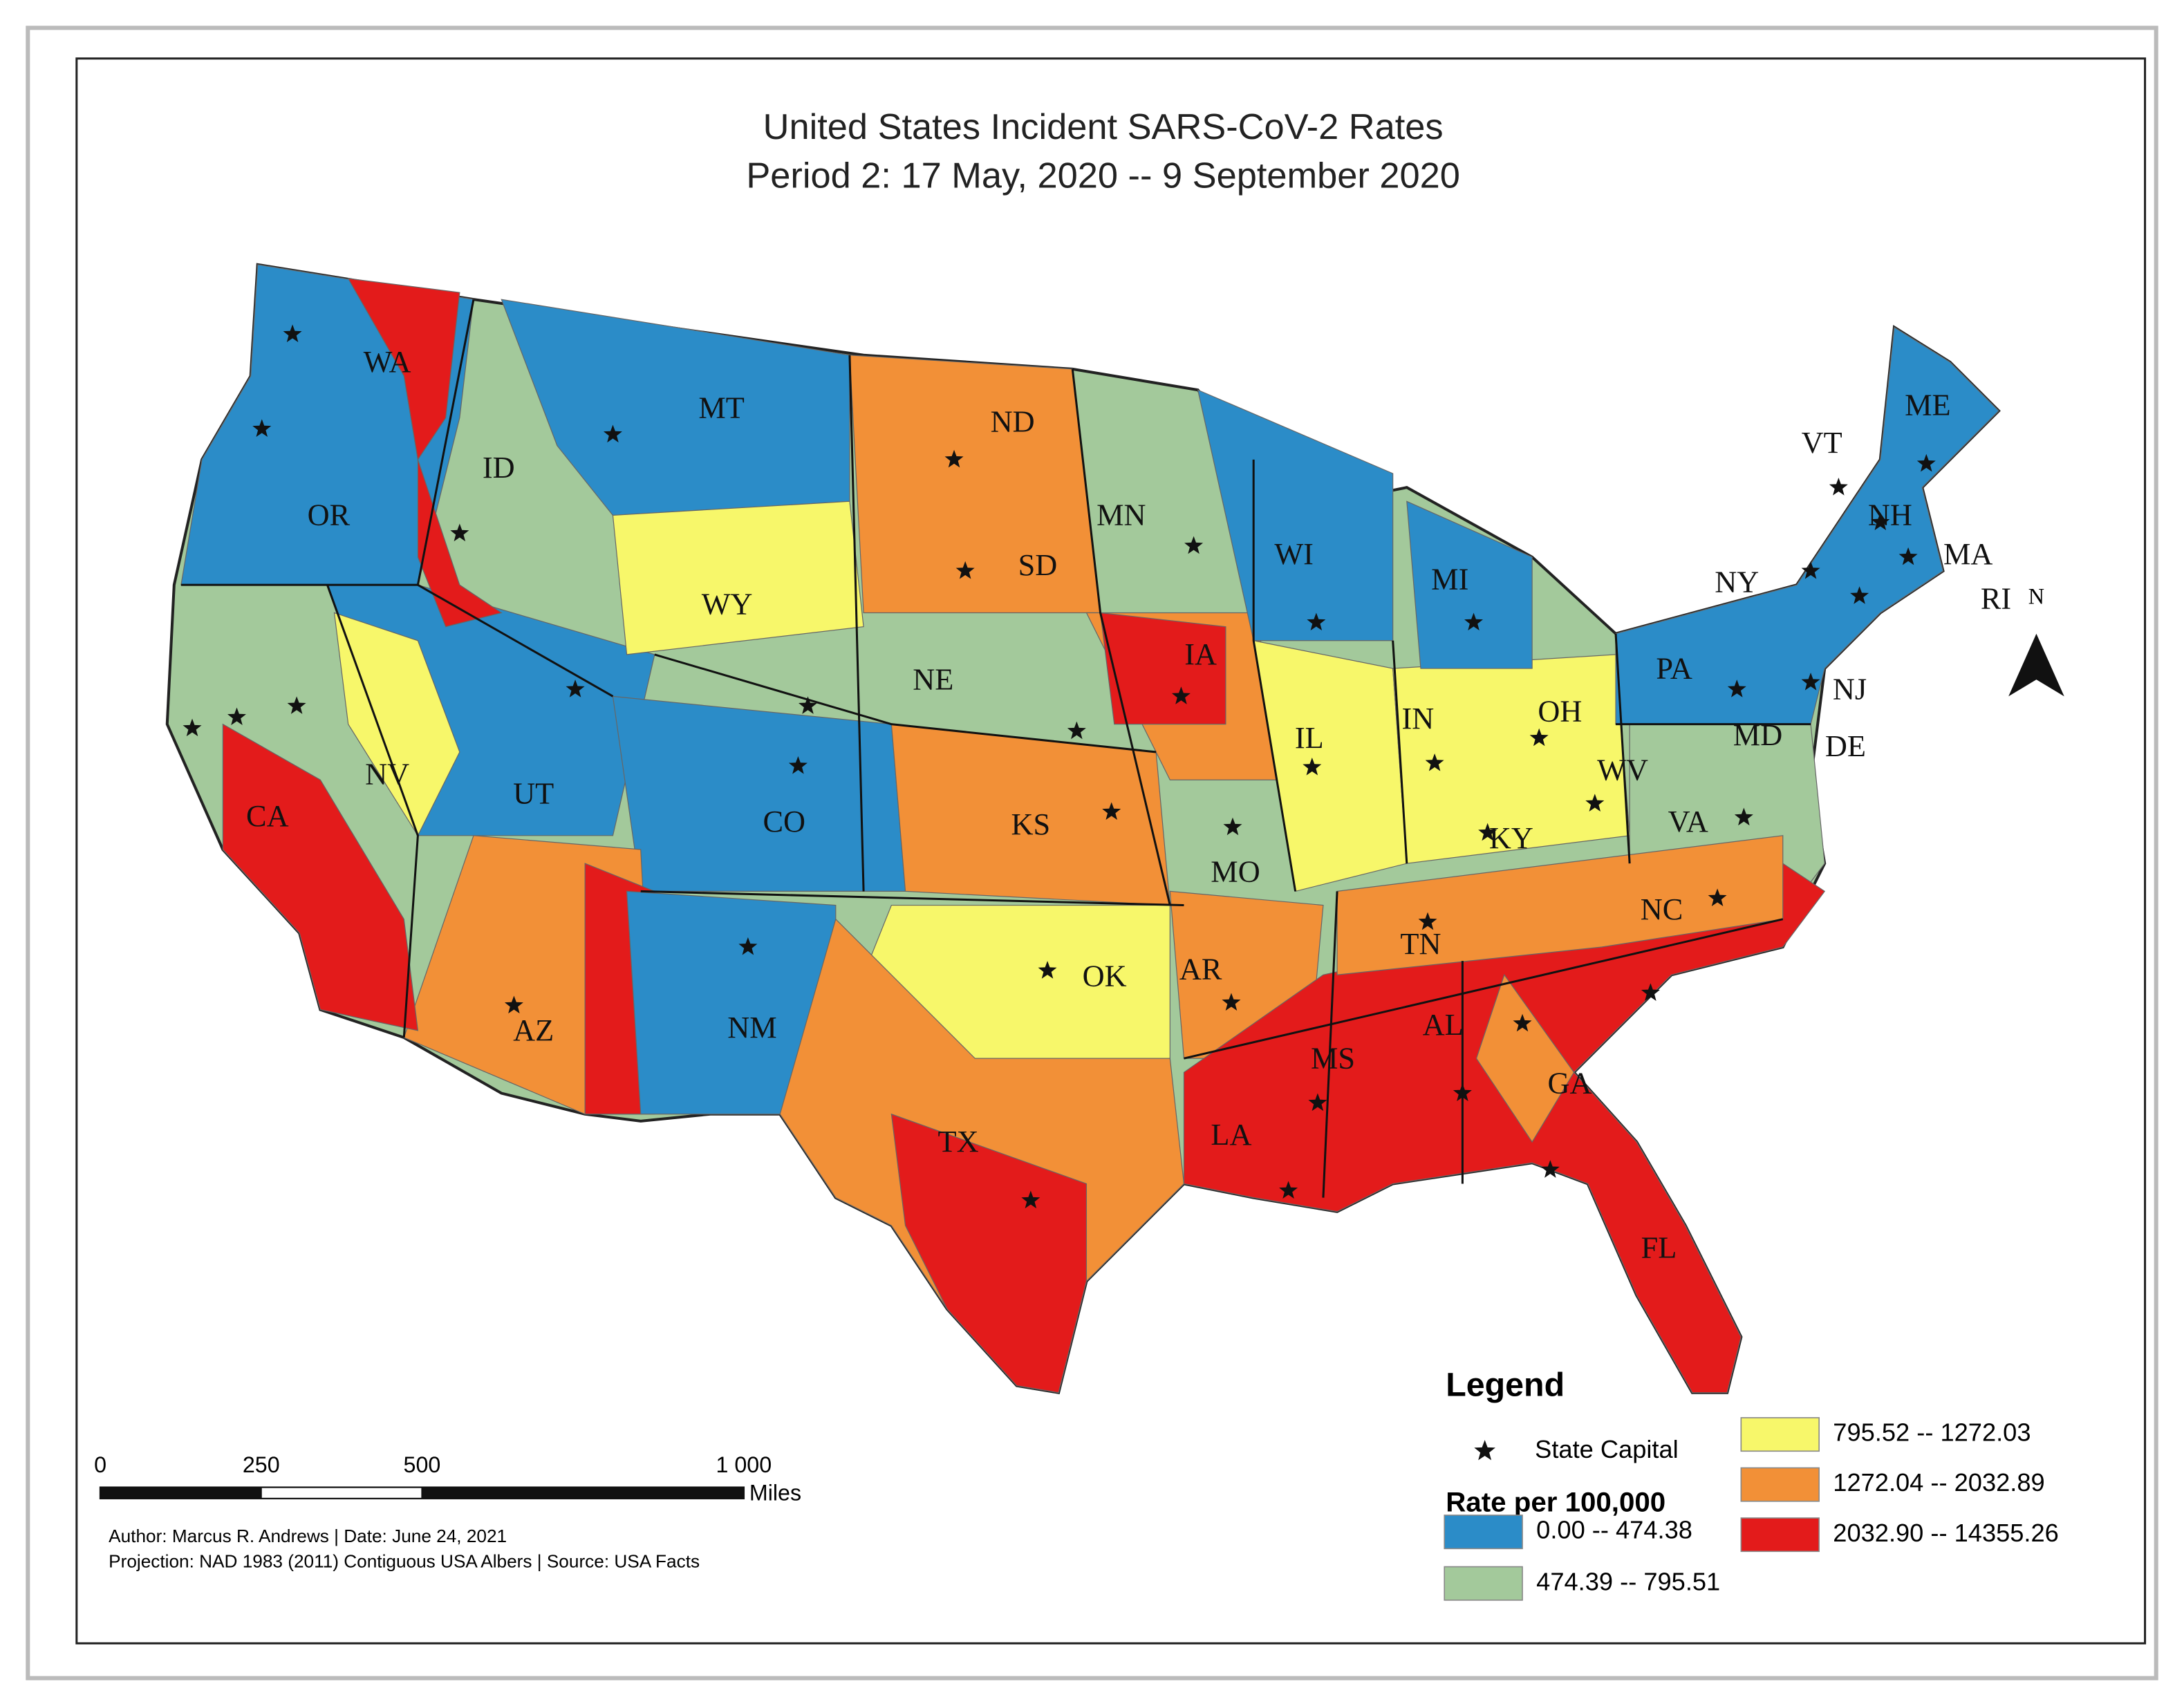 The height and width of the screenshot is (1706, 2184). Describe the element at coordinates (1822, 443) in the screenshot. I see `state-label: VT` at that location.